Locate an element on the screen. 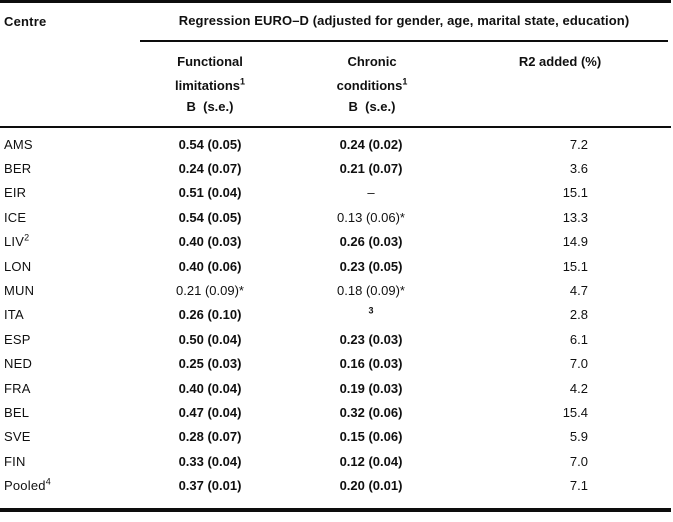  header-body-divider-rule is located at coordinates (335, 127).